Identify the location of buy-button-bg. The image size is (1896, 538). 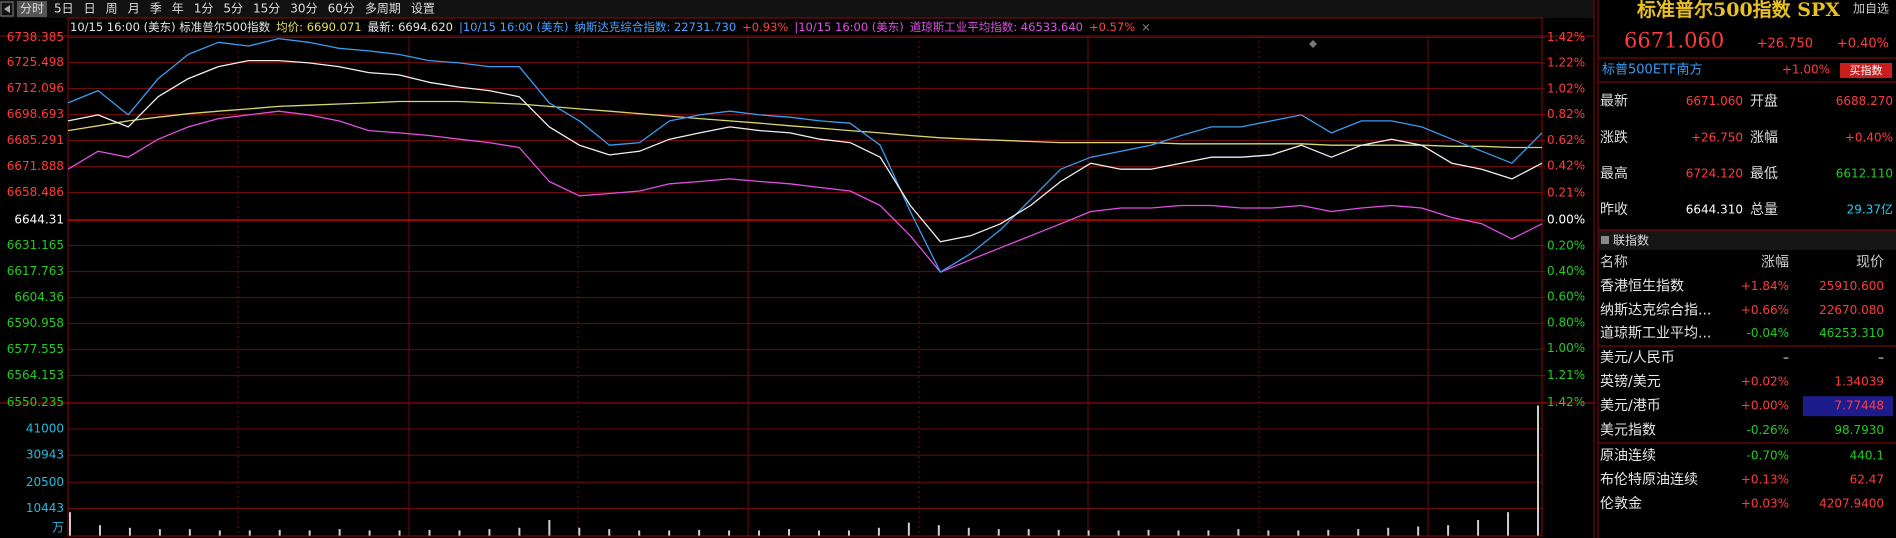
(1866, 70).